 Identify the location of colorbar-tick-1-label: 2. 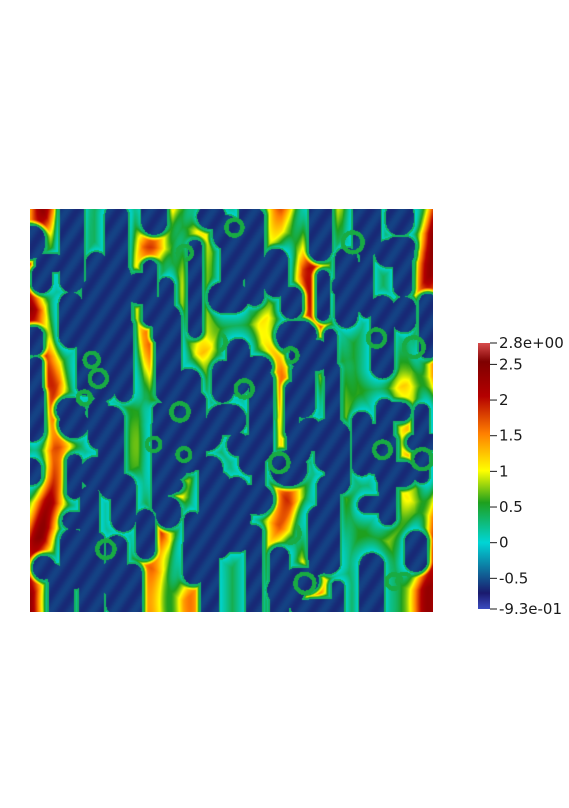
(504, 400).